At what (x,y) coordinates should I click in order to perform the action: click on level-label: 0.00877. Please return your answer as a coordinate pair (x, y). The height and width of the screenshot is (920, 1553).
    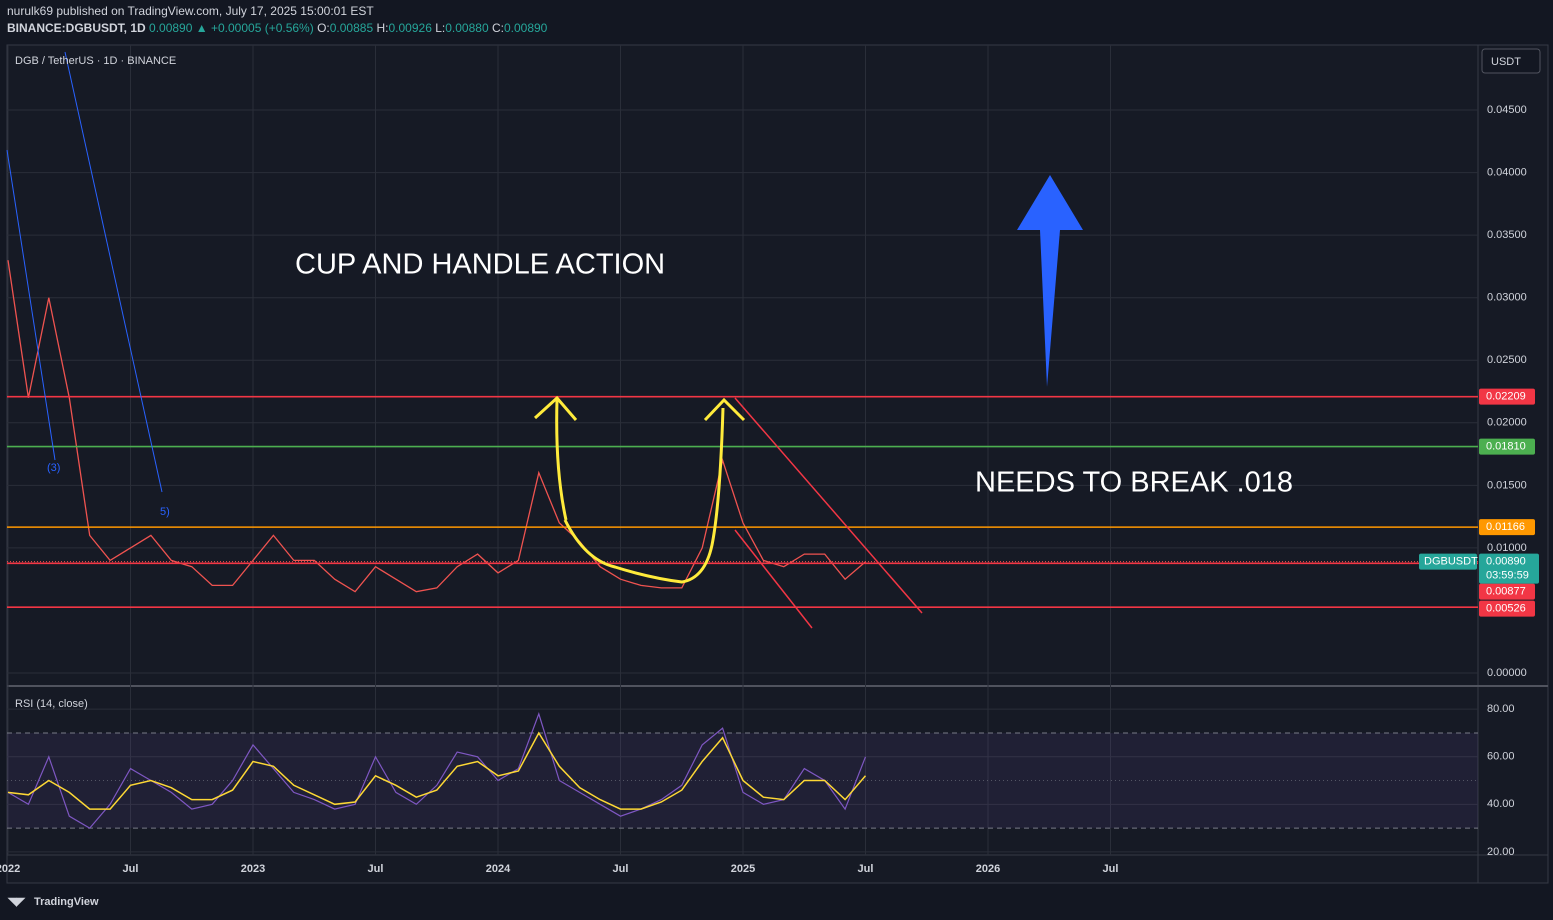
    Looking at the image, I should click on (1506, 592).